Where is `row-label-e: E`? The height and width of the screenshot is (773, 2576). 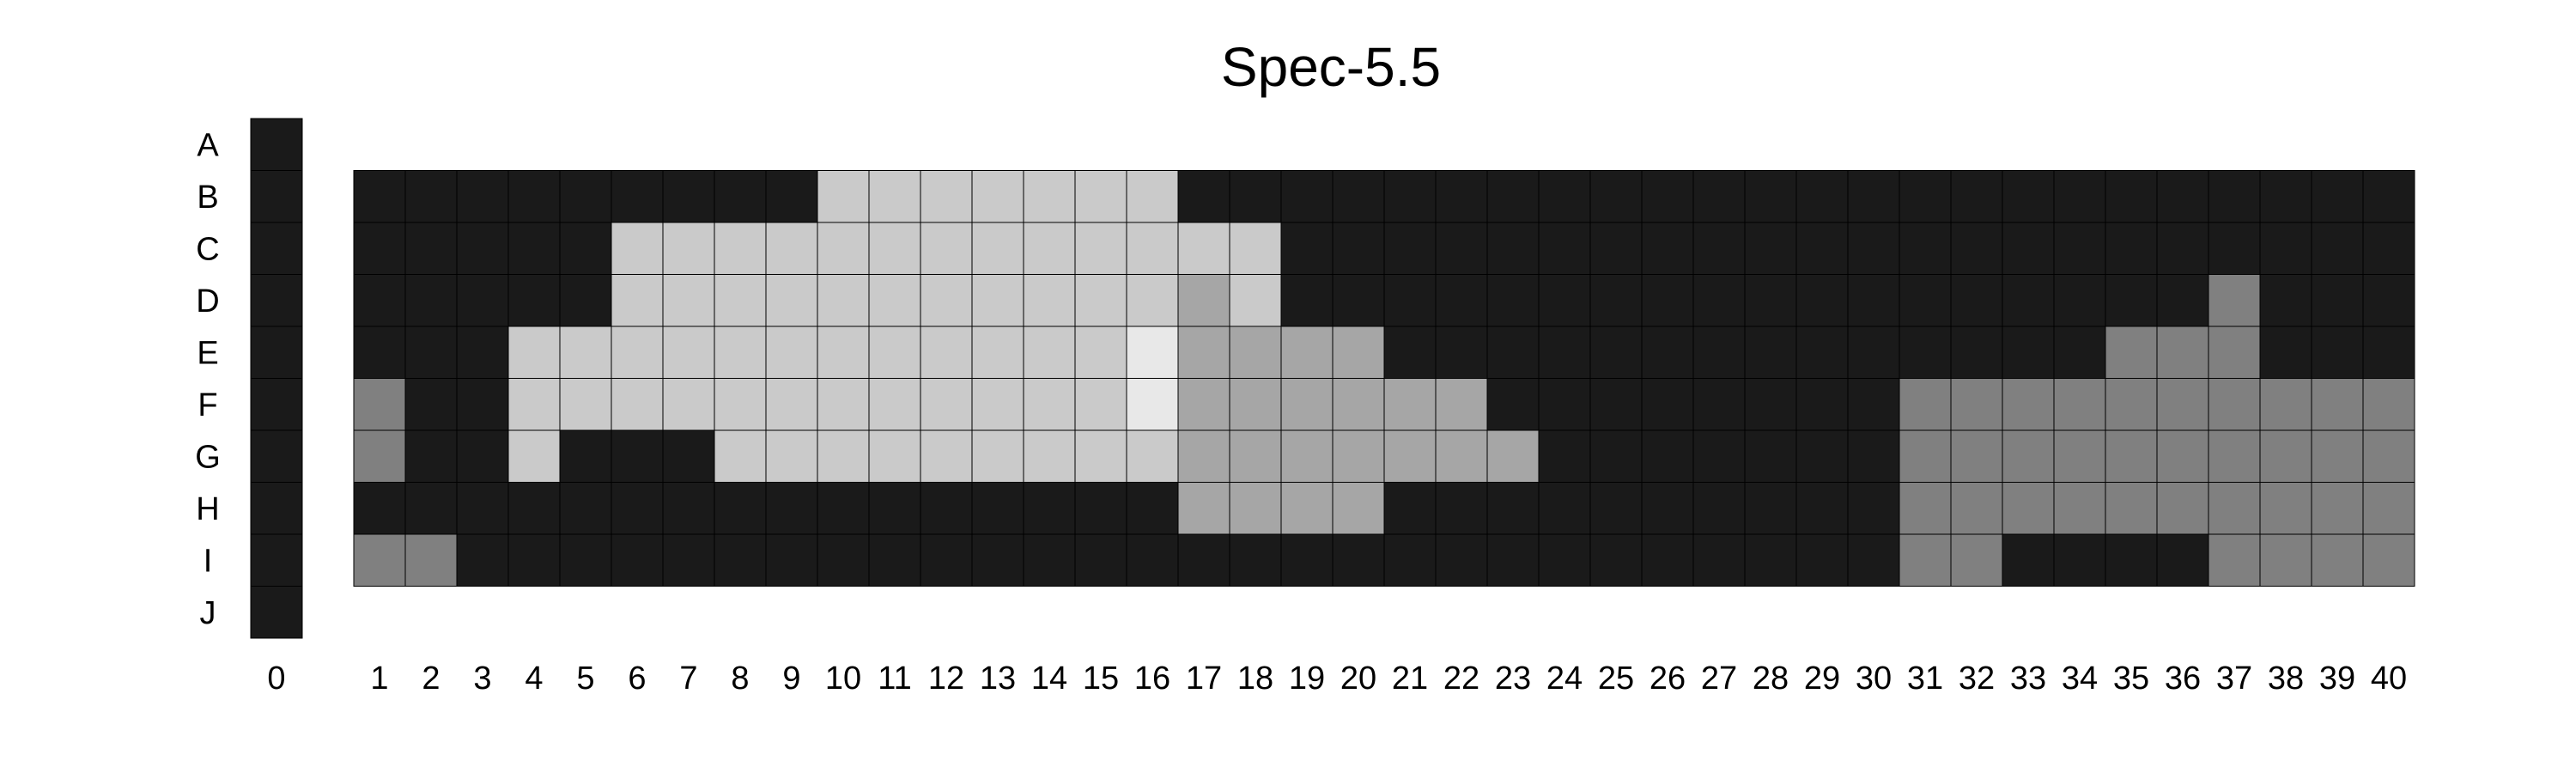 row-label-e: E is located at coordinates (207, 353).